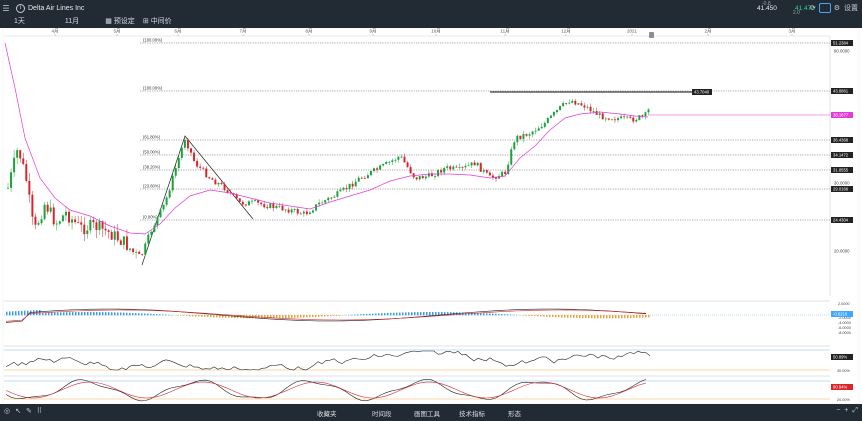  I want to click on preset-button: ▦ 预设定, so click(120, 21).